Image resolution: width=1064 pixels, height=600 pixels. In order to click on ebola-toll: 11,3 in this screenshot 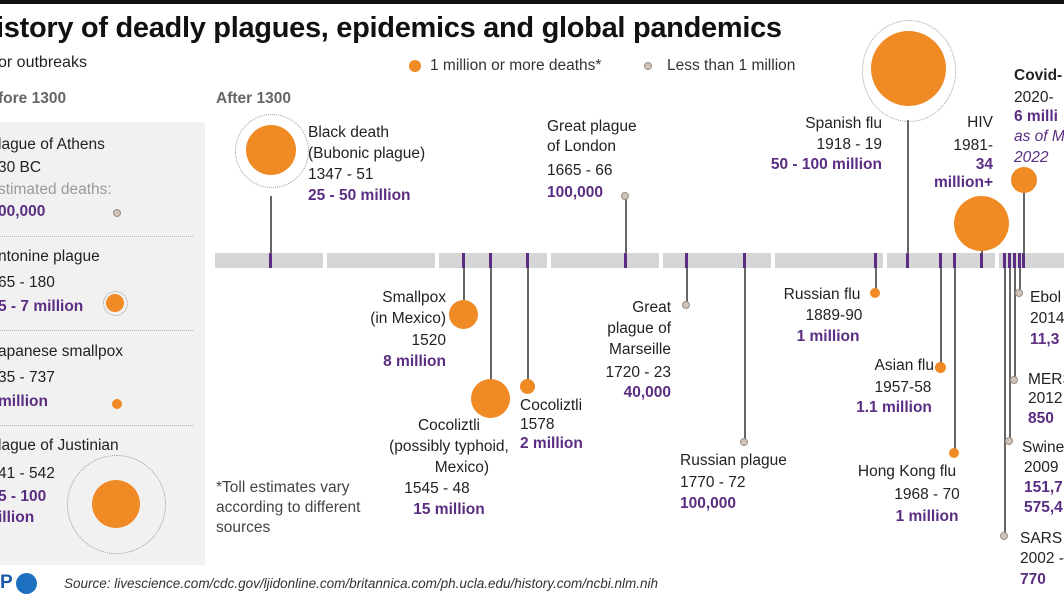, I will do `click(1045, 339)`.